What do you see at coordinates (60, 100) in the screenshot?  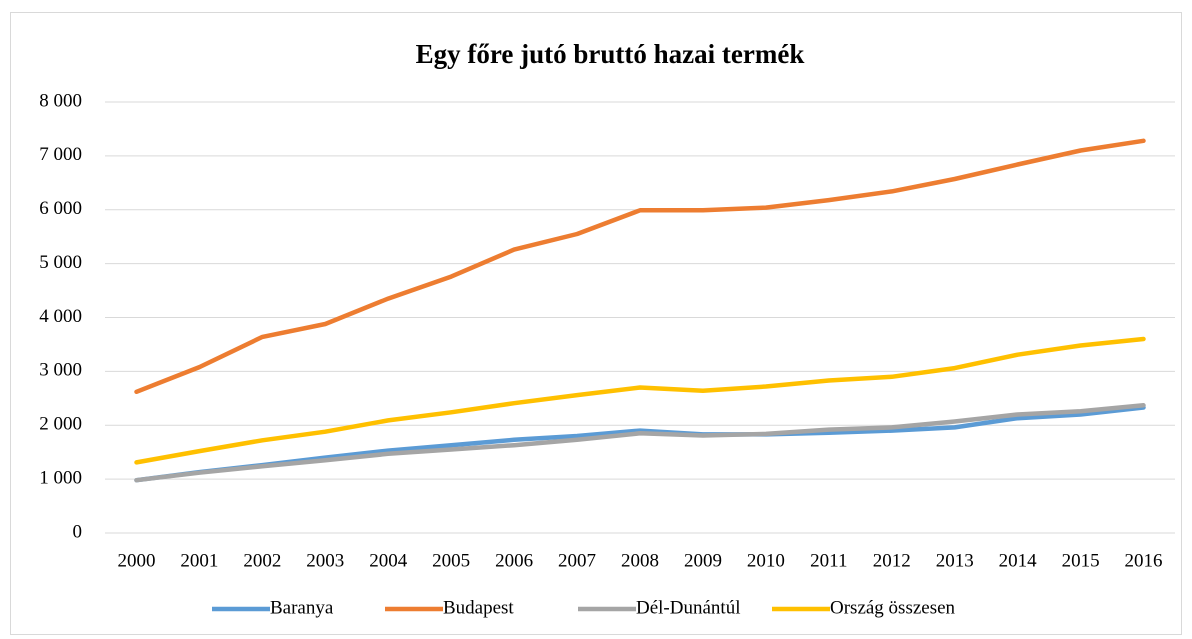 I see `y-tick-label: 8 000` at bounding box center [60, 100].